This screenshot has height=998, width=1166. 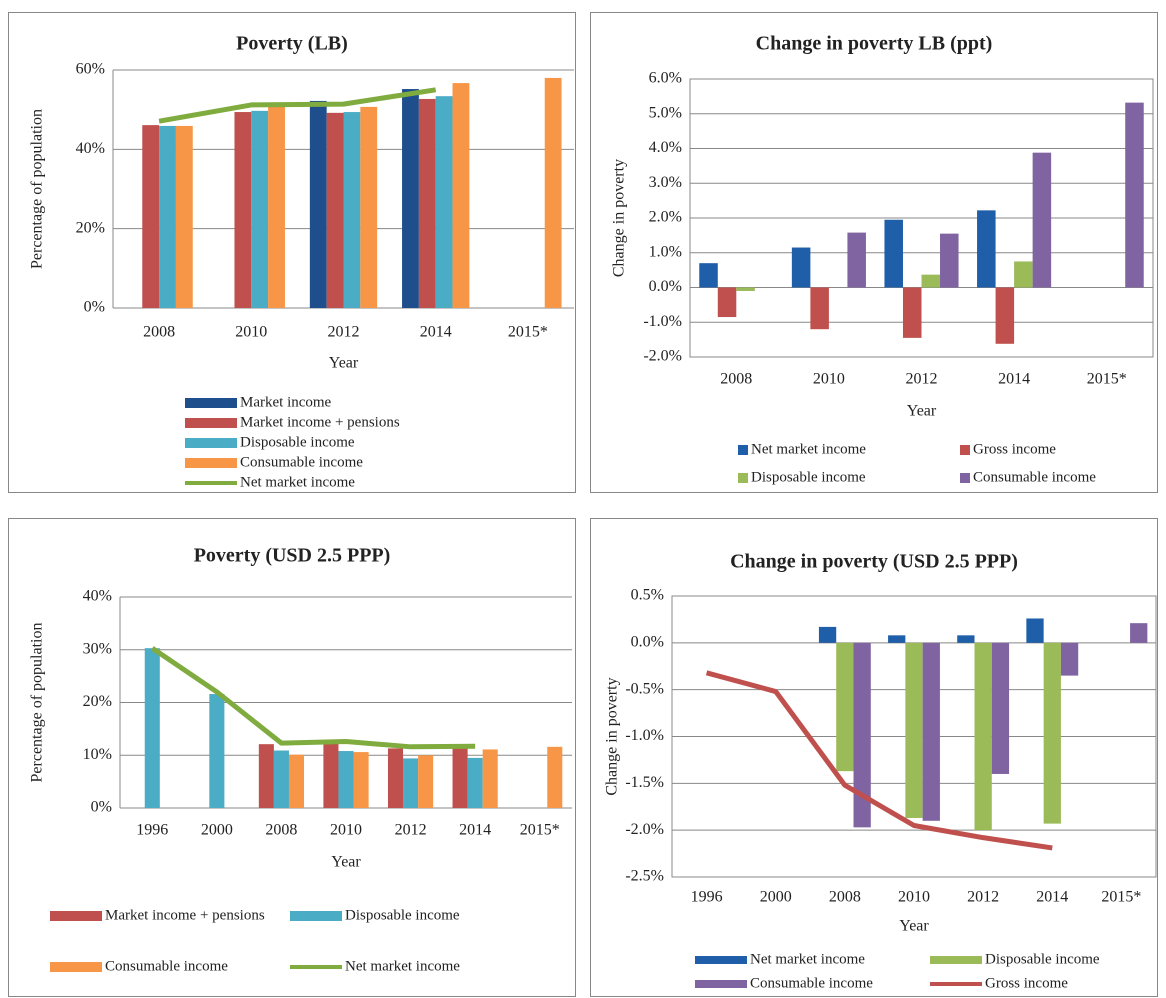 What do you see at coordinates (665, 251) in the screenshot?
I see `y-tick-label: 1.0%` at bounding box center [665, 251].